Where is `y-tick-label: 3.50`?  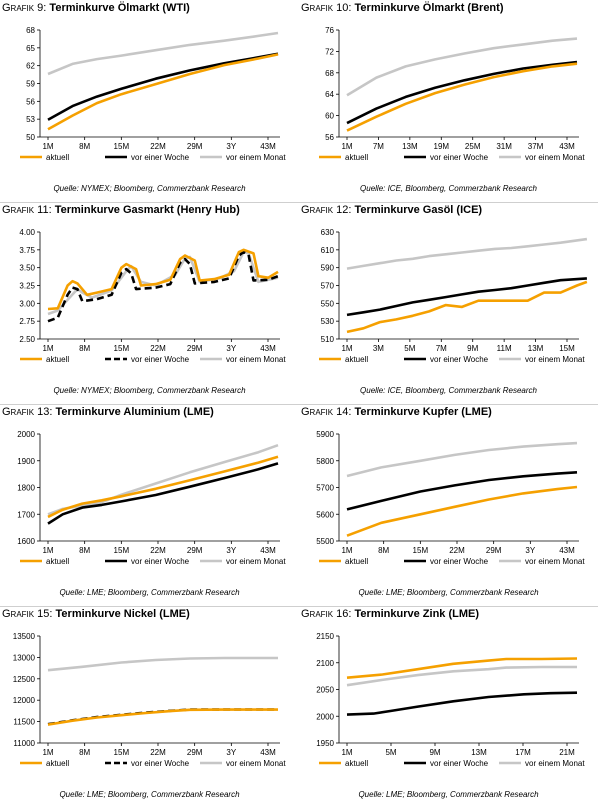 y-tick-label: 3.50 is located at coordinates (27, 268).